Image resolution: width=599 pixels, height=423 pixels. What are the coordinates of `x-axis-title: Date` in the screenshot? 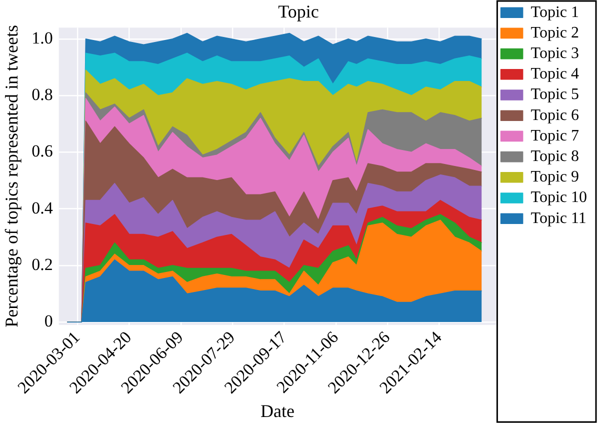 It's located at (277, 410).